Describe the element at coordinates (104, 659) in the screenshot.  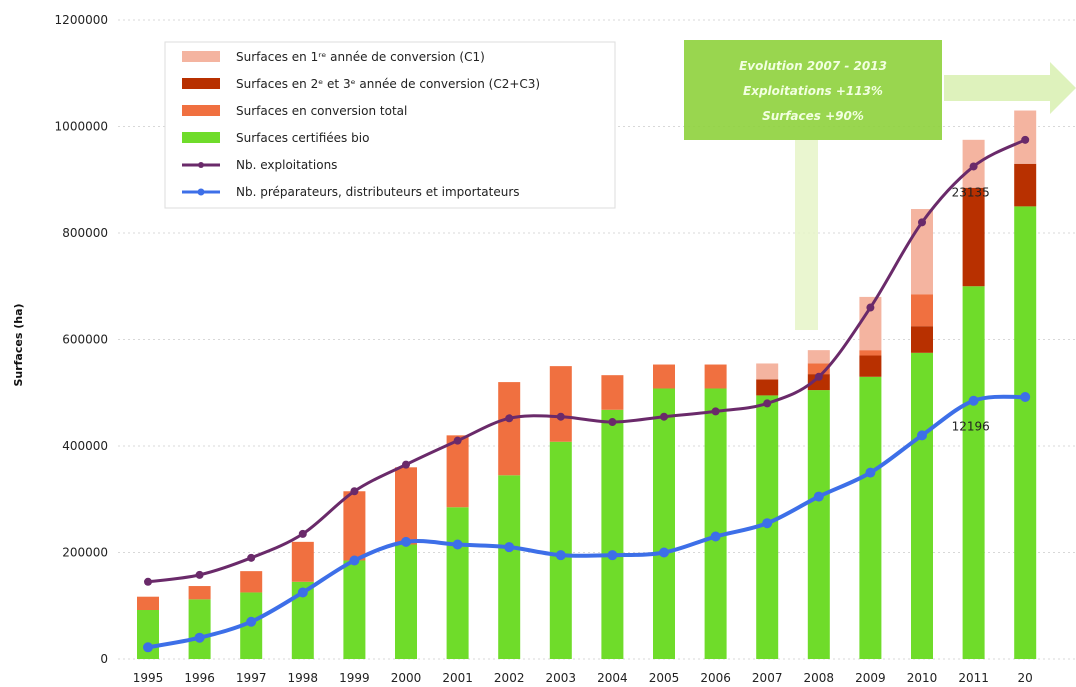
I see `y-tick-label: 0` at that location.